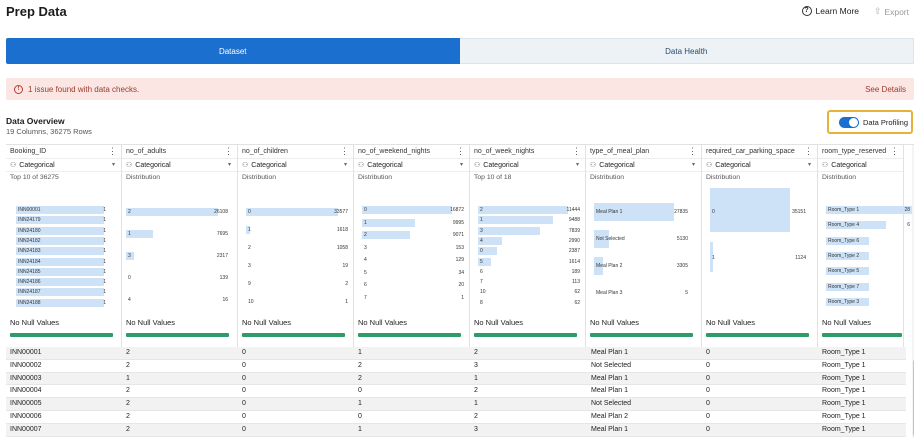 The height and width of the screenshot is (438, 917). What do you see at coordinates (529, 303) in the screenshot?
I see `distribution-bar: 8 62` at bounding box center [529, 303].